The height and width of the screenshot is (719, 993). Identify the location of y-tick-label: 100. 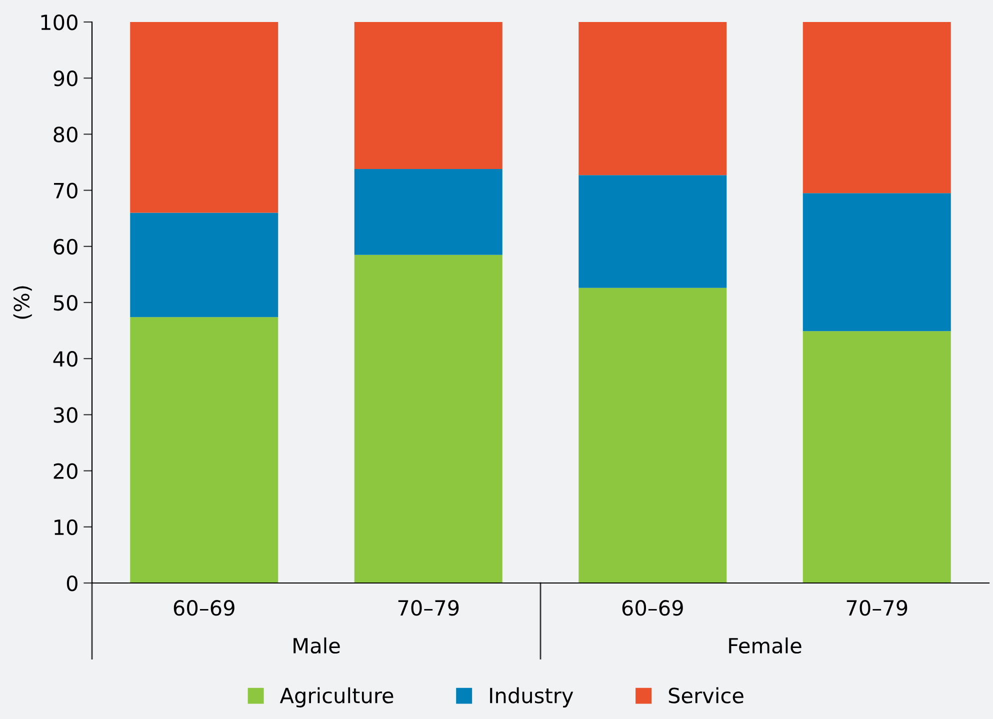
(59, 22).